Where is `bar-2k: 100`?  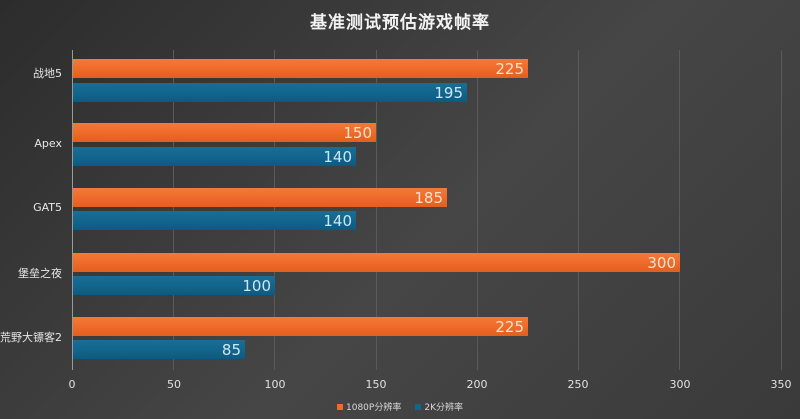 bar-2k: 100 is located at coordinates (174, 285).